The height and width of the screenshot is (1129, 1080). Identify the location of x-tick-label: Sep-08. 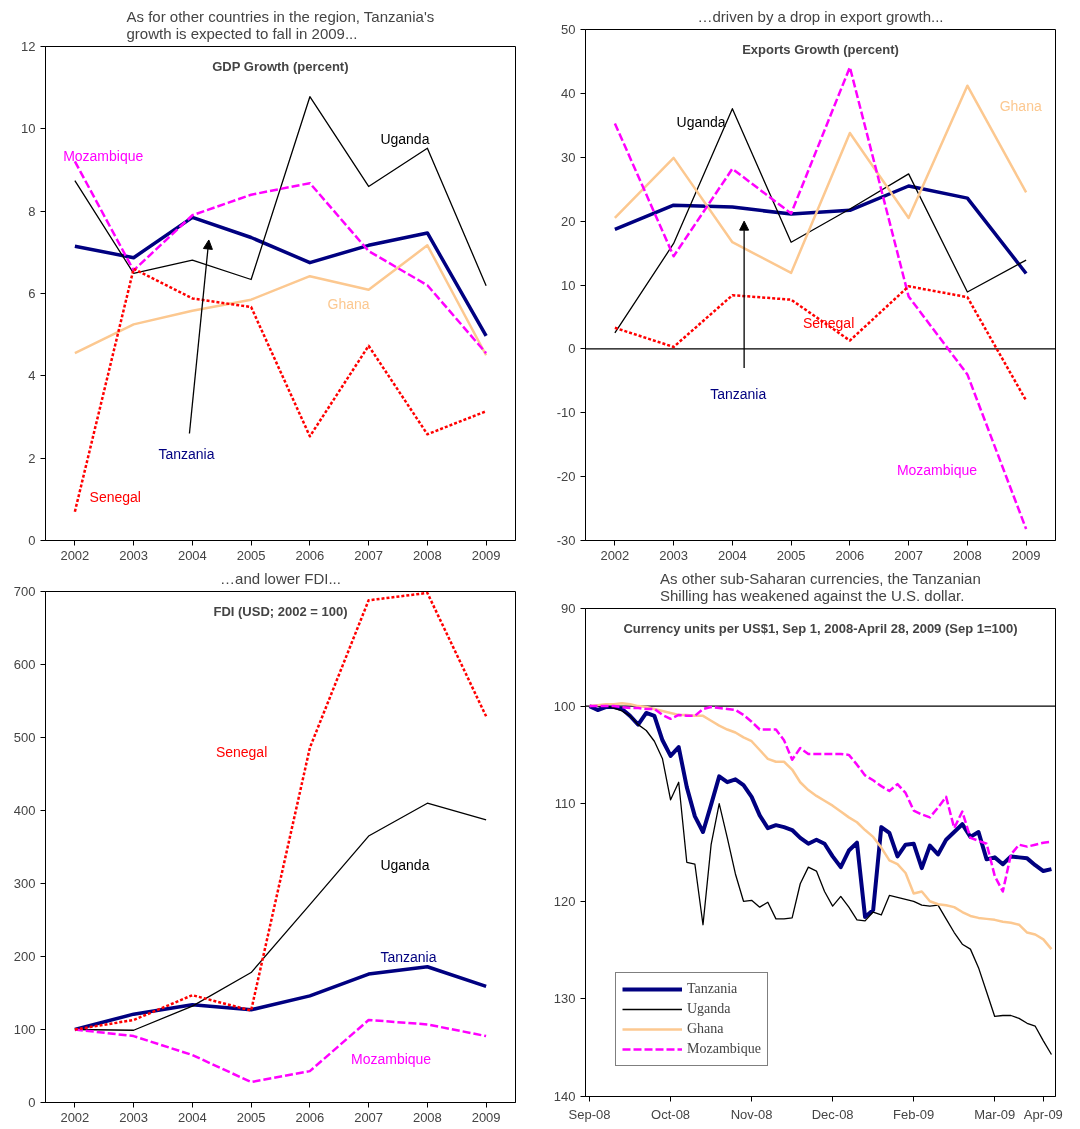
(589, 1114).